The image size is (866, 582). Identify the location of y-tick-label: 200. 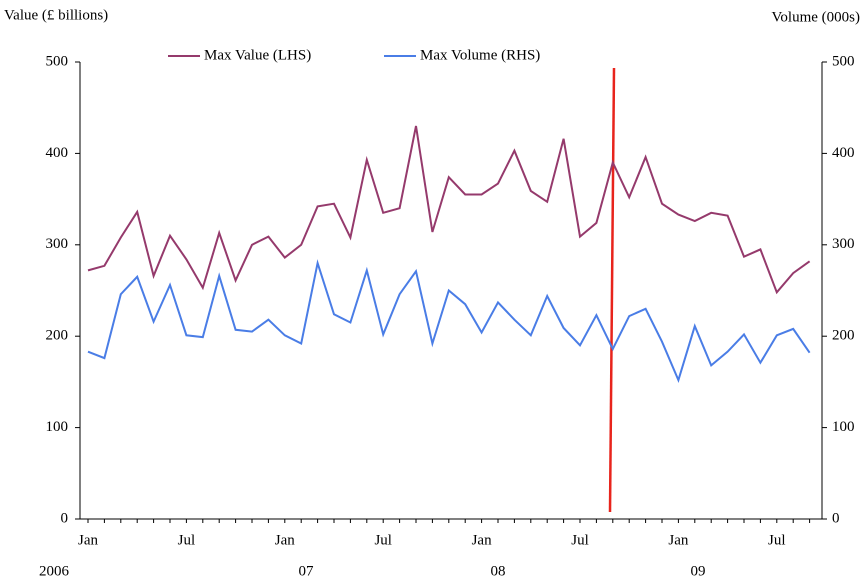
(57, 336).